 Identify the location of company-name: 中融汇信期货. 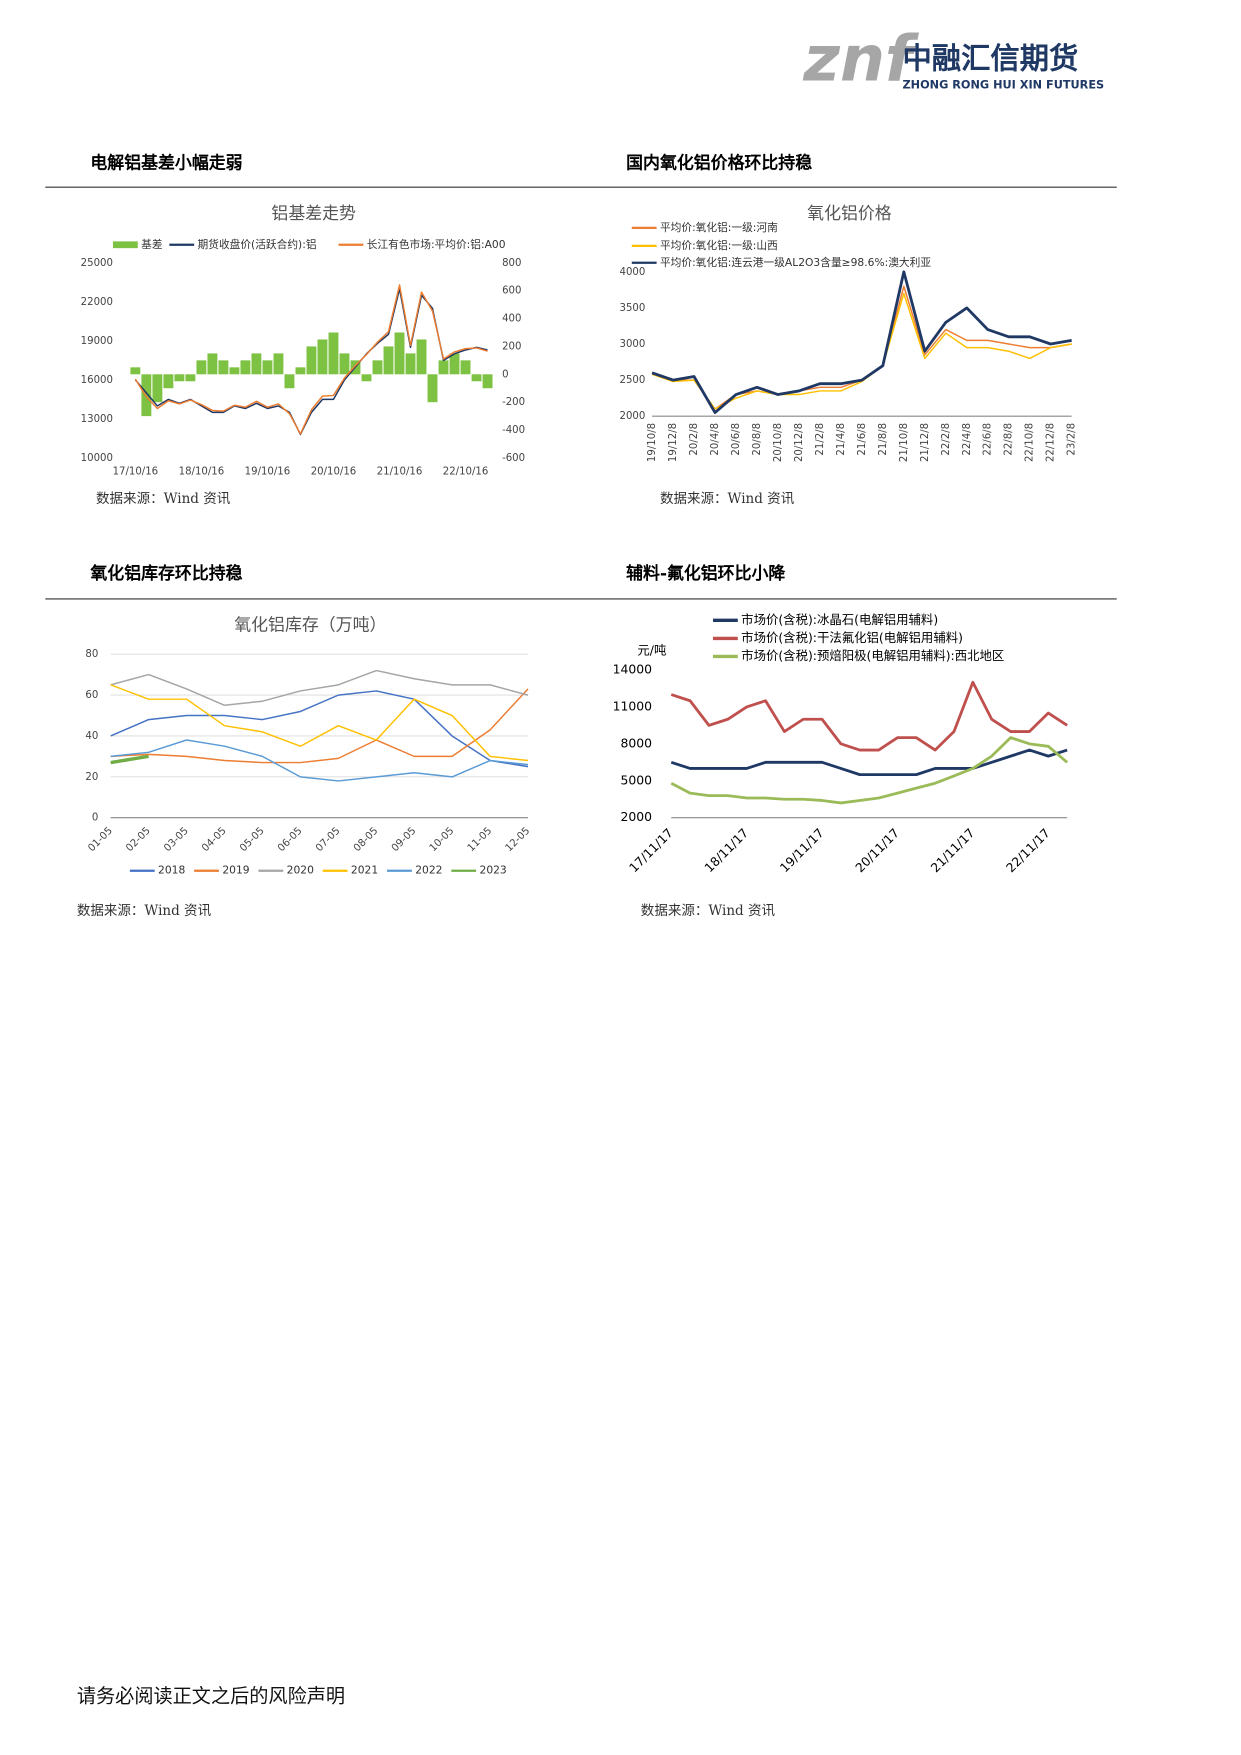
(990, 58).